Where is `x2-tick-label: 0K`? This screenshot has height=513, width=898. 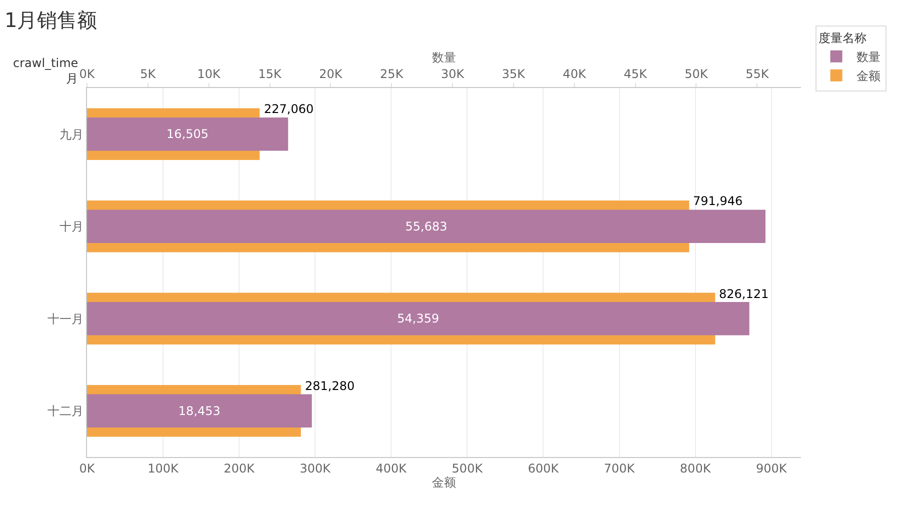
x2-tick-label: 0K is located at coordinates (87, 74).